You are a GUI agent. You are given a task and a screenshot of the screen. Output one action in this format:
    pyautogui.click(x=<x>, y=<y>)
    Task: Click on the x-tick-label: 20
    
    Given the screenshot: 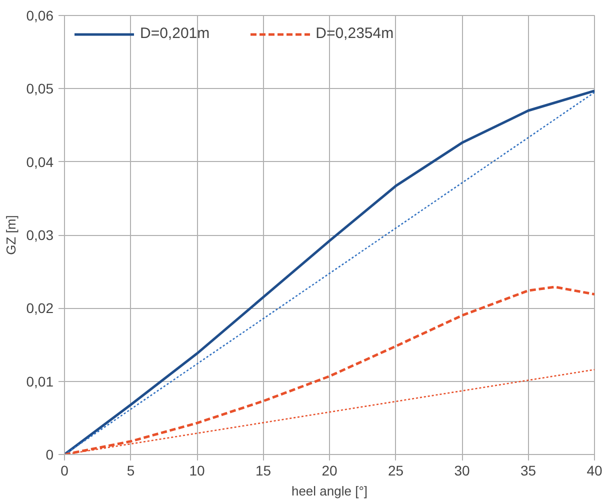 What is the action you would take?
    pyautogui.click(x=330, y=470)
    